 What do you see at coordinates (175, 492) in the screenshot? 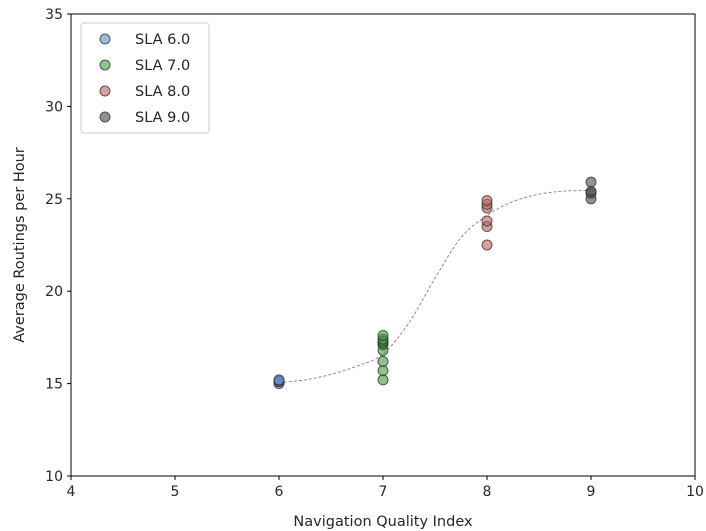
I see `x-tick-label: 5` at bounding box center [175, 492].